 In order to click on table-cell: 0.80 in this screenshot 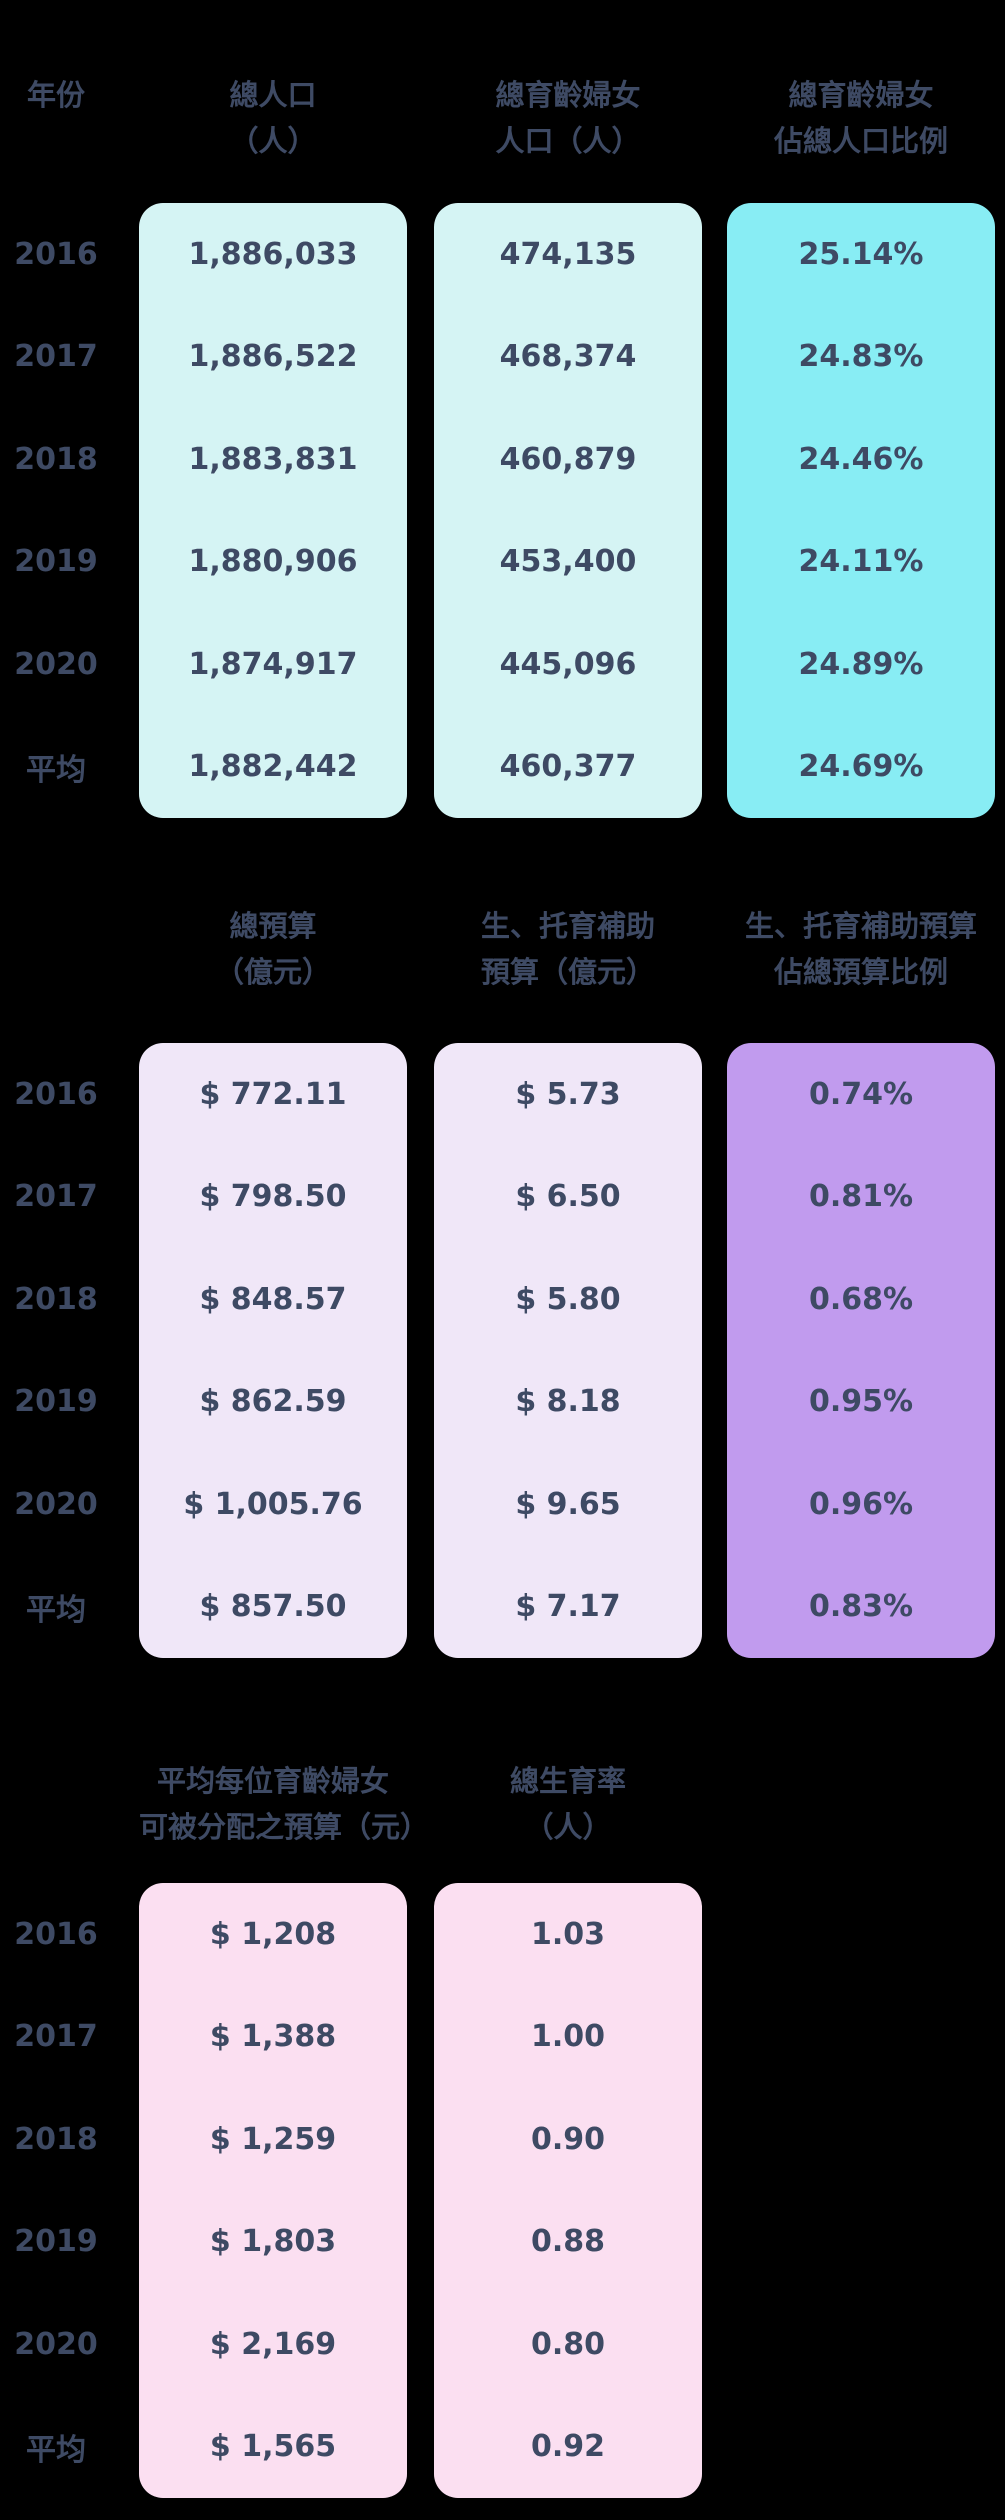, I will do `click(568, 2344)`.